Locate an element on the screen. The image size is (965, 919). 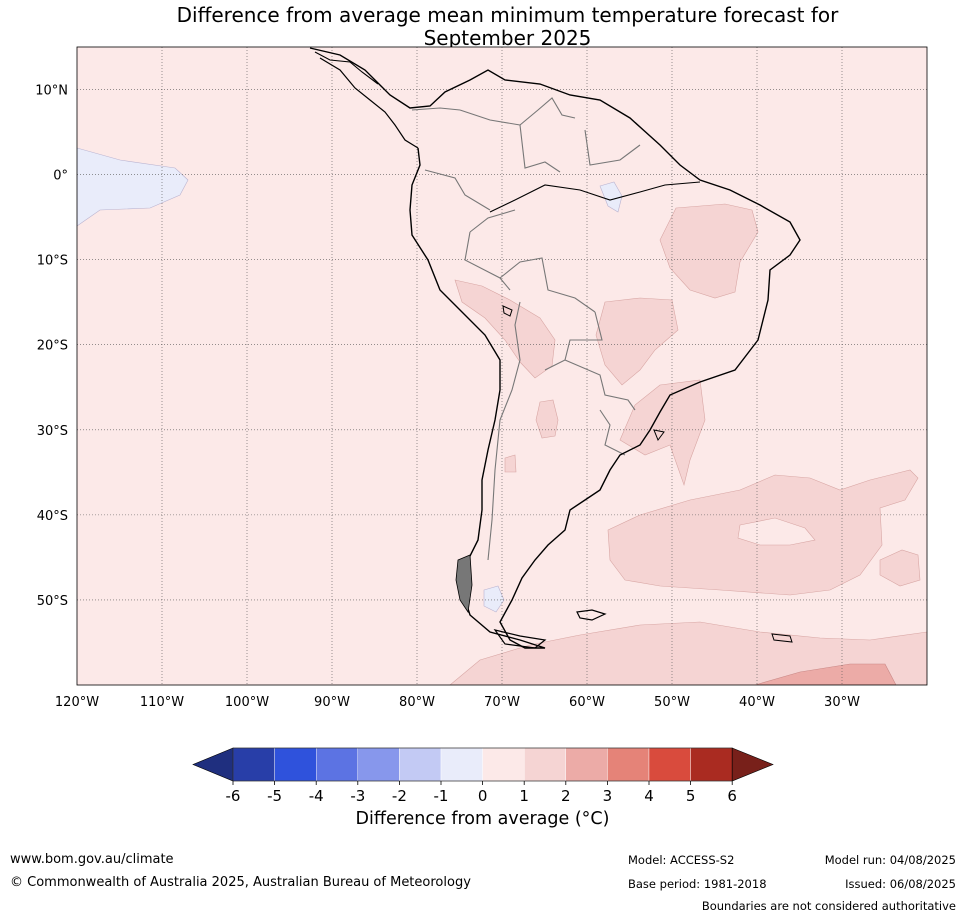
colorbar-tick-label: 0 is located at coordinates (483, 796).